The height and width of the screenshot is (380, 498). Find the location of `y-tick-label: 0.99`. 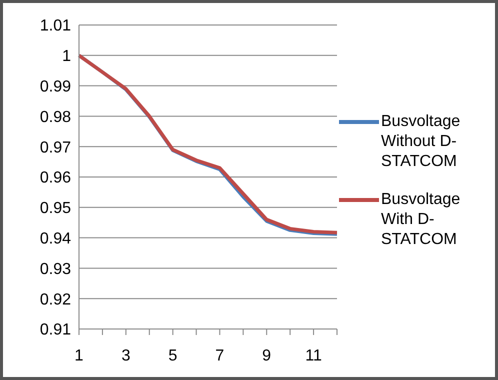

y-tick-label: 0.99 is located at coordinates (56, 87).